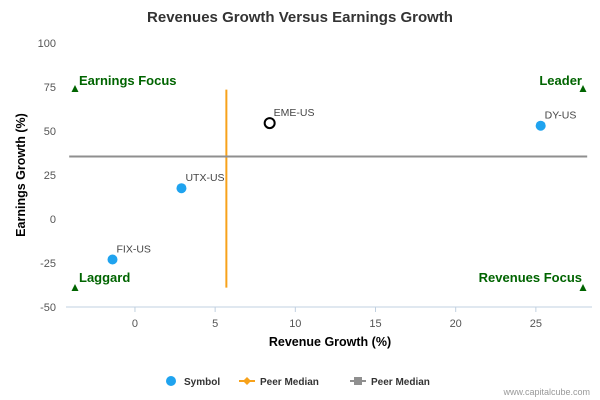 The width and height of the screenshot is (600, 400). Describe the element at coordinates (50, 176) in the screenshot. I see `y-tick-label: 25` at that location.